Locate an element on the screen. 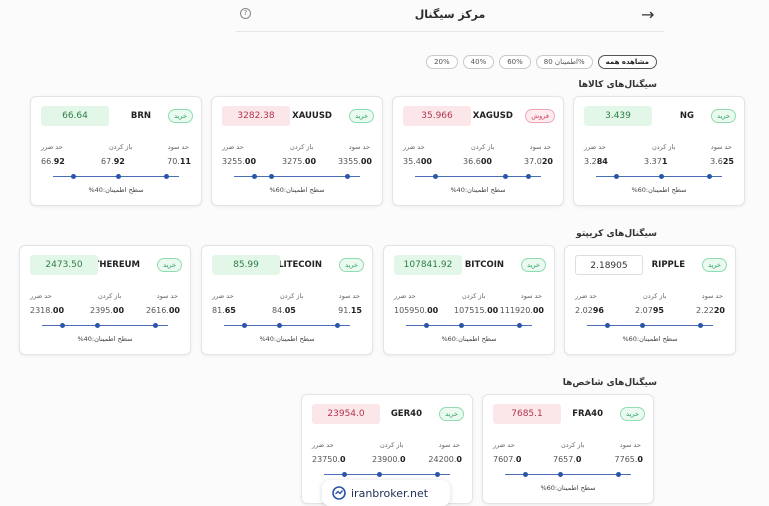 This screenshot has width=769, height=506. stop-loss-value: 3.284 is located at coordinates (596, 161).